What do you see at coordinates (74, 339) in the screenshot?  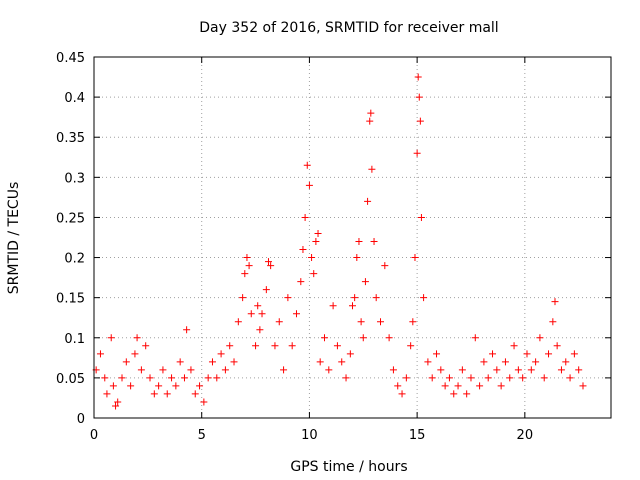 I see `y-tick-label: 0.1` at bounding box center [74, 339].